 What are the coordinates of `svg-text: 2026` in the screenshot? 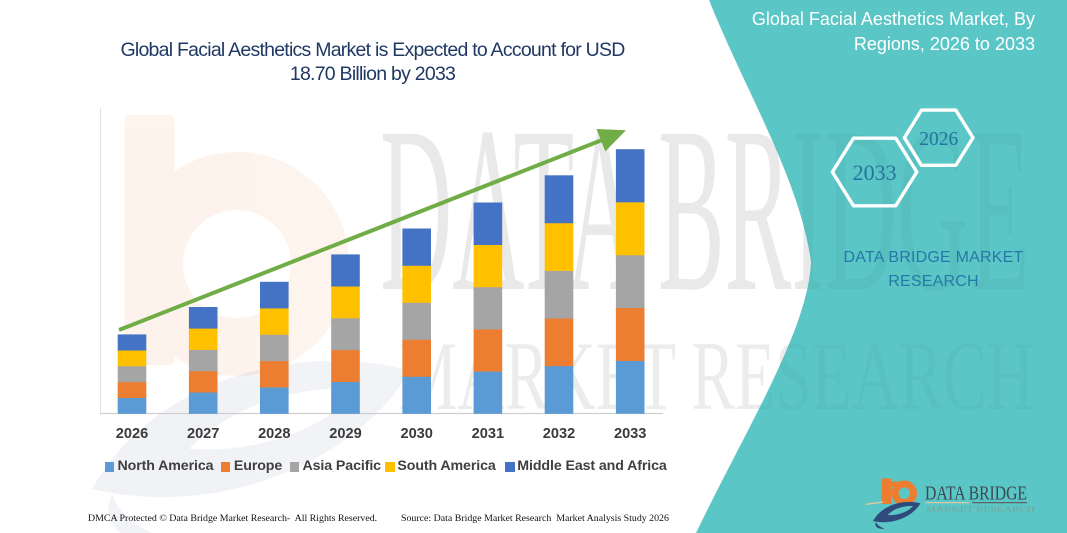 It's located at (938, 139).